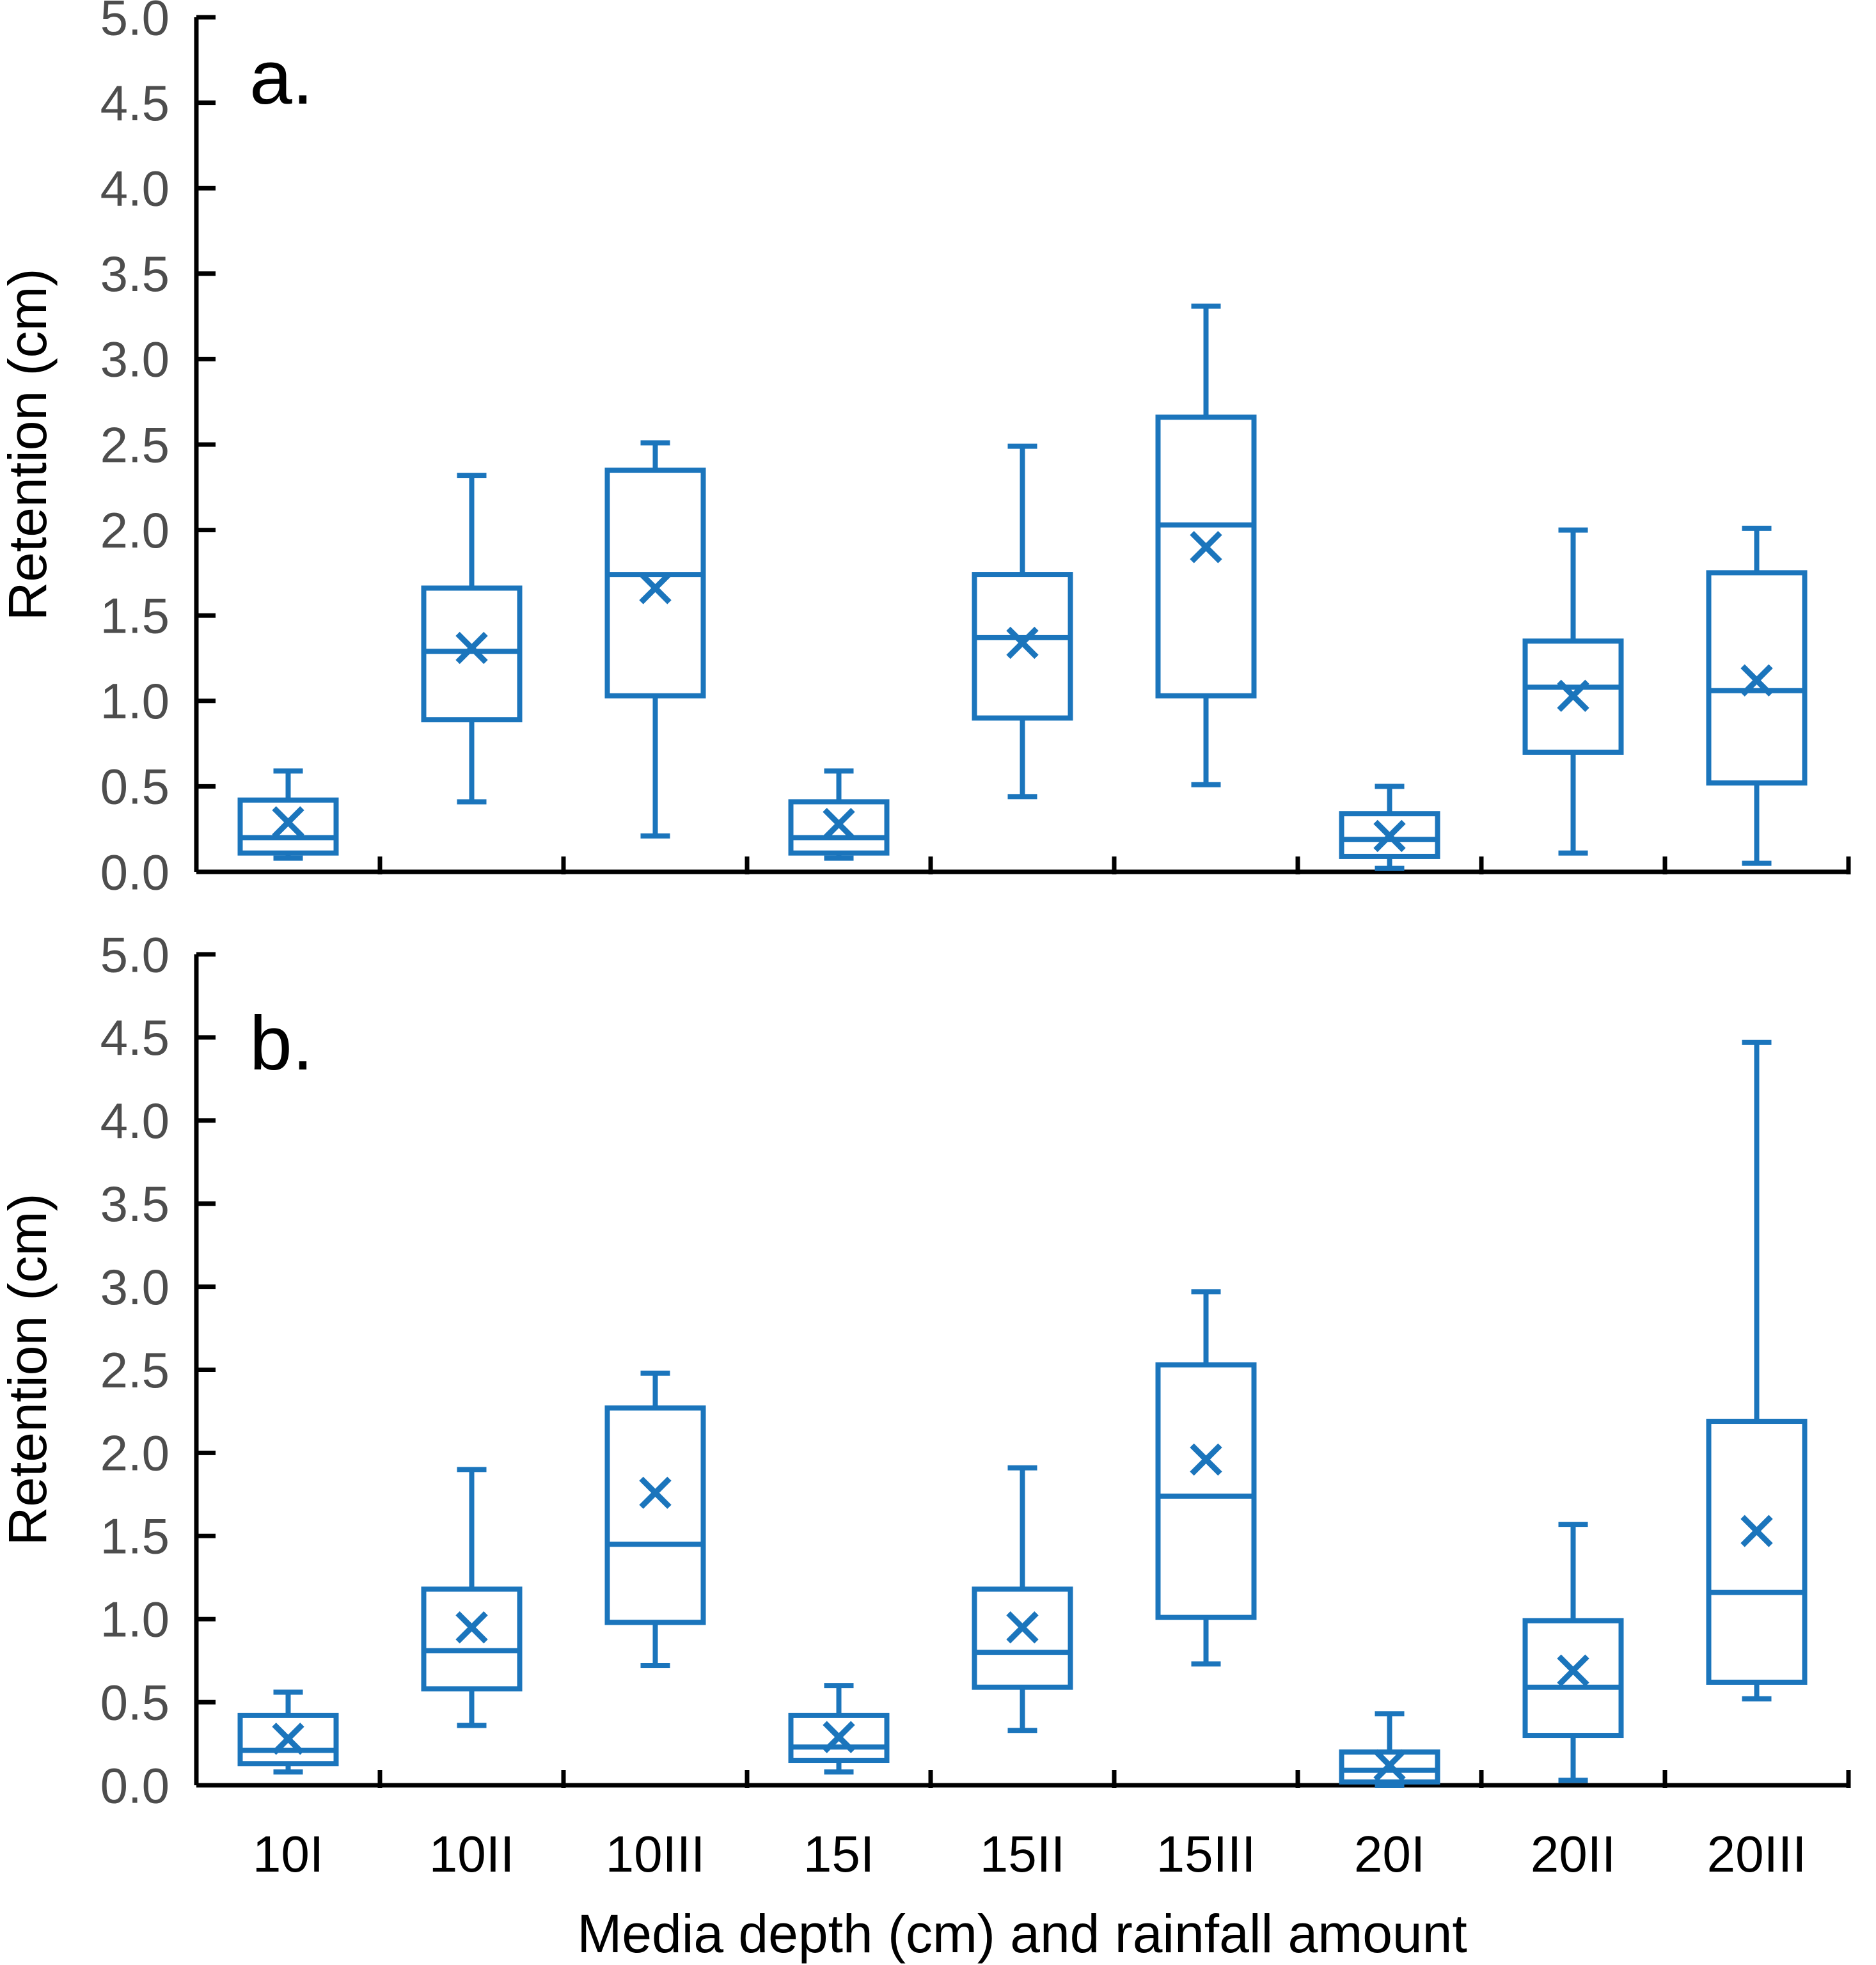 The height and width of the screenshot is (1965, 1876). What do you see at coordinates (471, 1854) in the screenshot?
I see `category-label-10II: 10II` at bounding box center [471, 1854].